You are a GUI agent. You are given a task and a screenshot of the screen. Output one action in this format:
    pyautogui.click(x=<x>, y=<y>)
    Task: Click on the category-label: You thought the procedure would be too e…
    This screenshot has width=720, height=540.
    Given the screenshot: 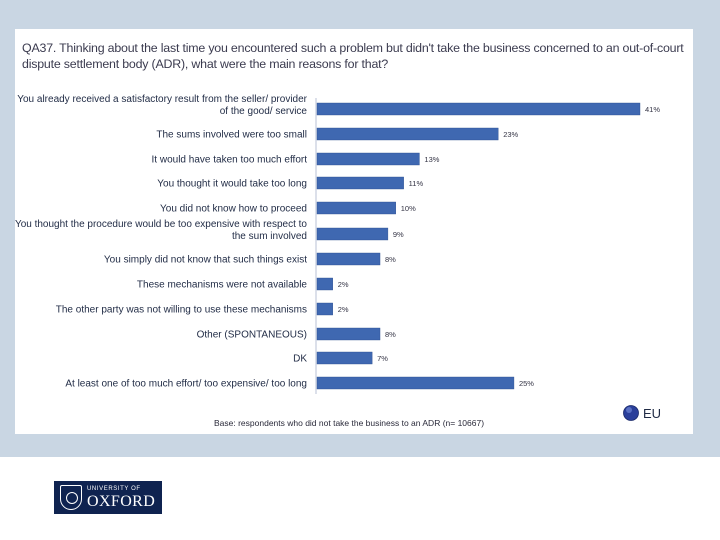 What is the action you would take?
    pyautogui.click(x=161, y=224)
    